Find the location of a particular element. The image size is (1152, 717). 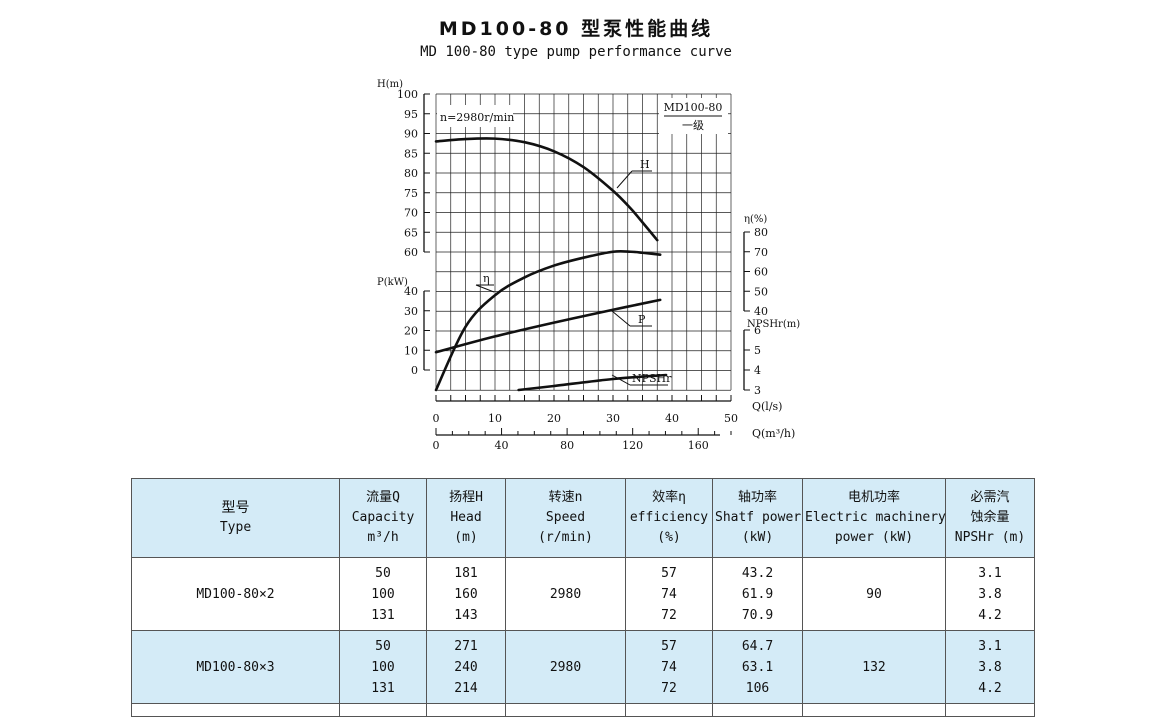

cell-value: 4.2 is located at coordinates (990, 688).